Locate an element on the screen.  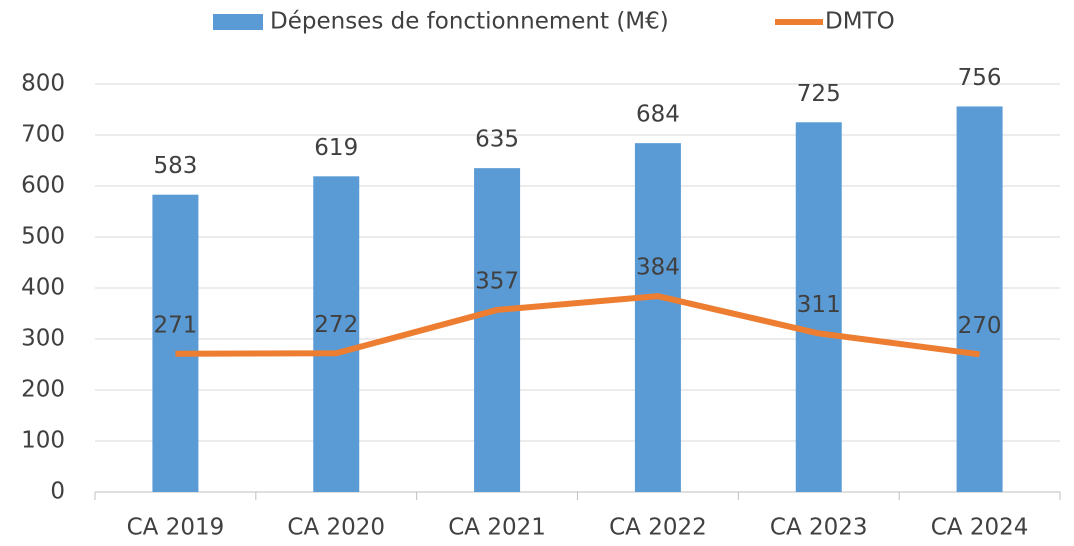
bar-value-label: 619 is located at coordinates (336, 148).